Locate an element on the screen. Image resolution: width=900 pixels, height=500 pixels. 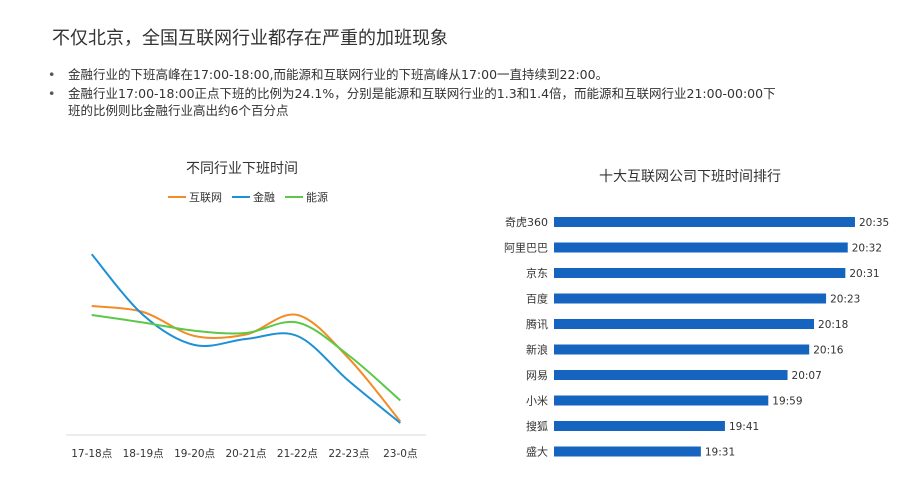
y-tick-label: 腾讯 is located at coordinates (537, 324).